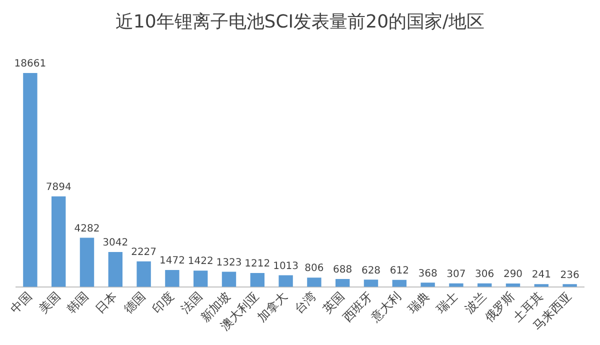 Image resolution: width=600 pixels, height=345 pixels. What do you see at coordinates (30, 64) in the screenshot?
I see `data-label: 18661` at bounding box center [30, 64].